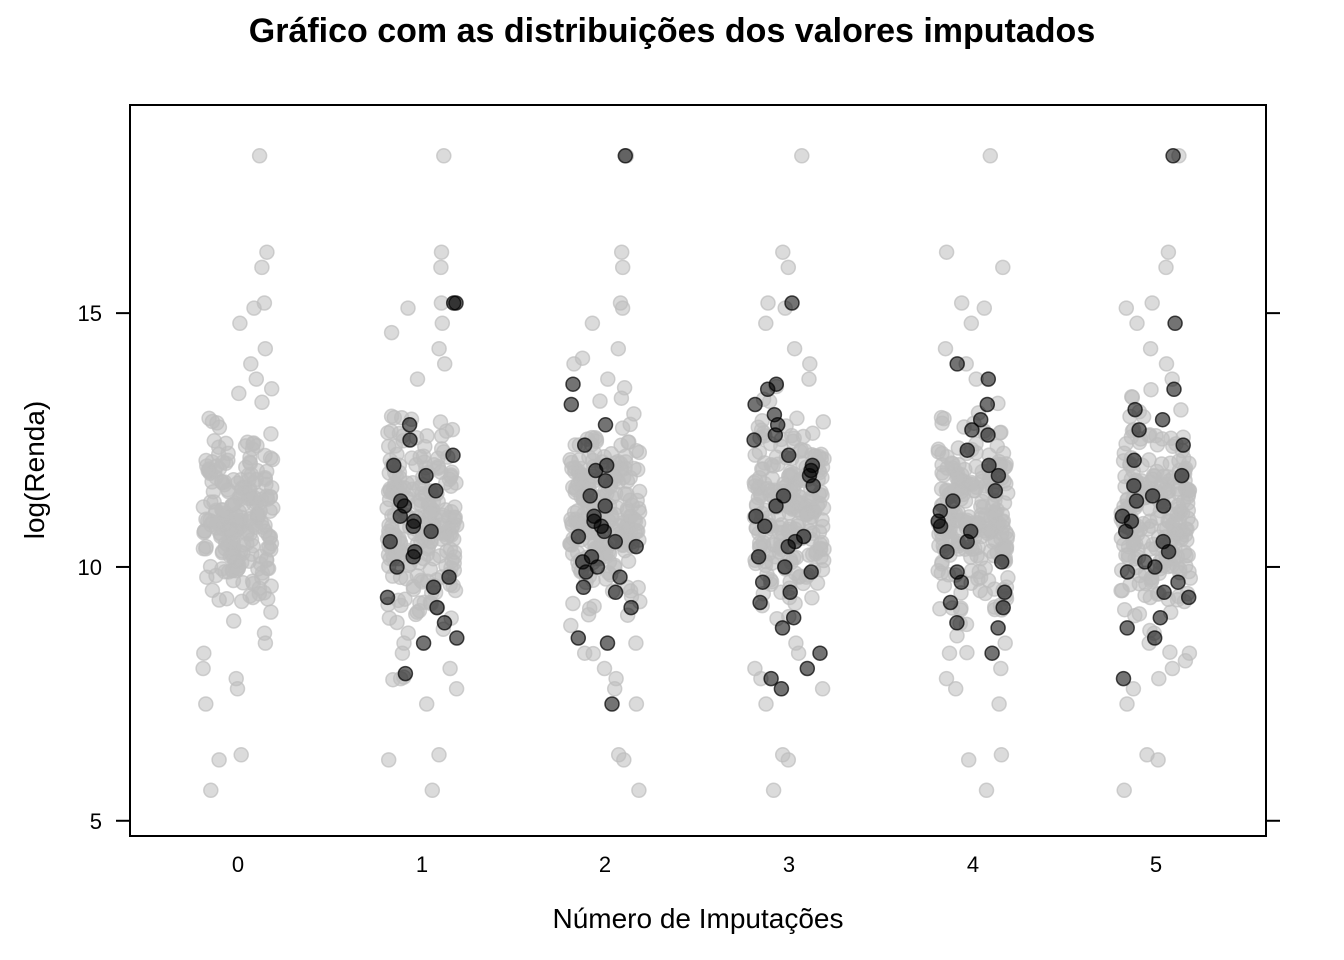 The height and width of the screenshot is (960, 1344). I want to click on x-tick-label: 5, so click(1156, 864).